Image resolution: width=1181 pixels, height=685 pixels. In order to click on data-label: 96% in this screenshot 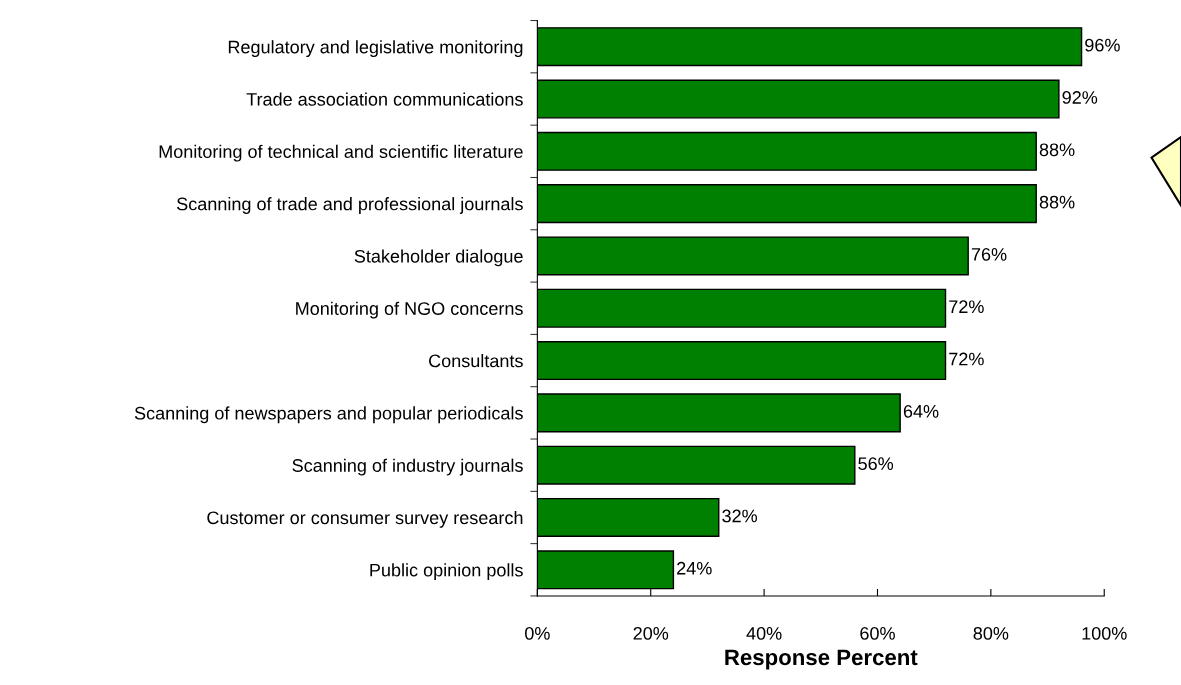, I will do `click(1102, 45)`.